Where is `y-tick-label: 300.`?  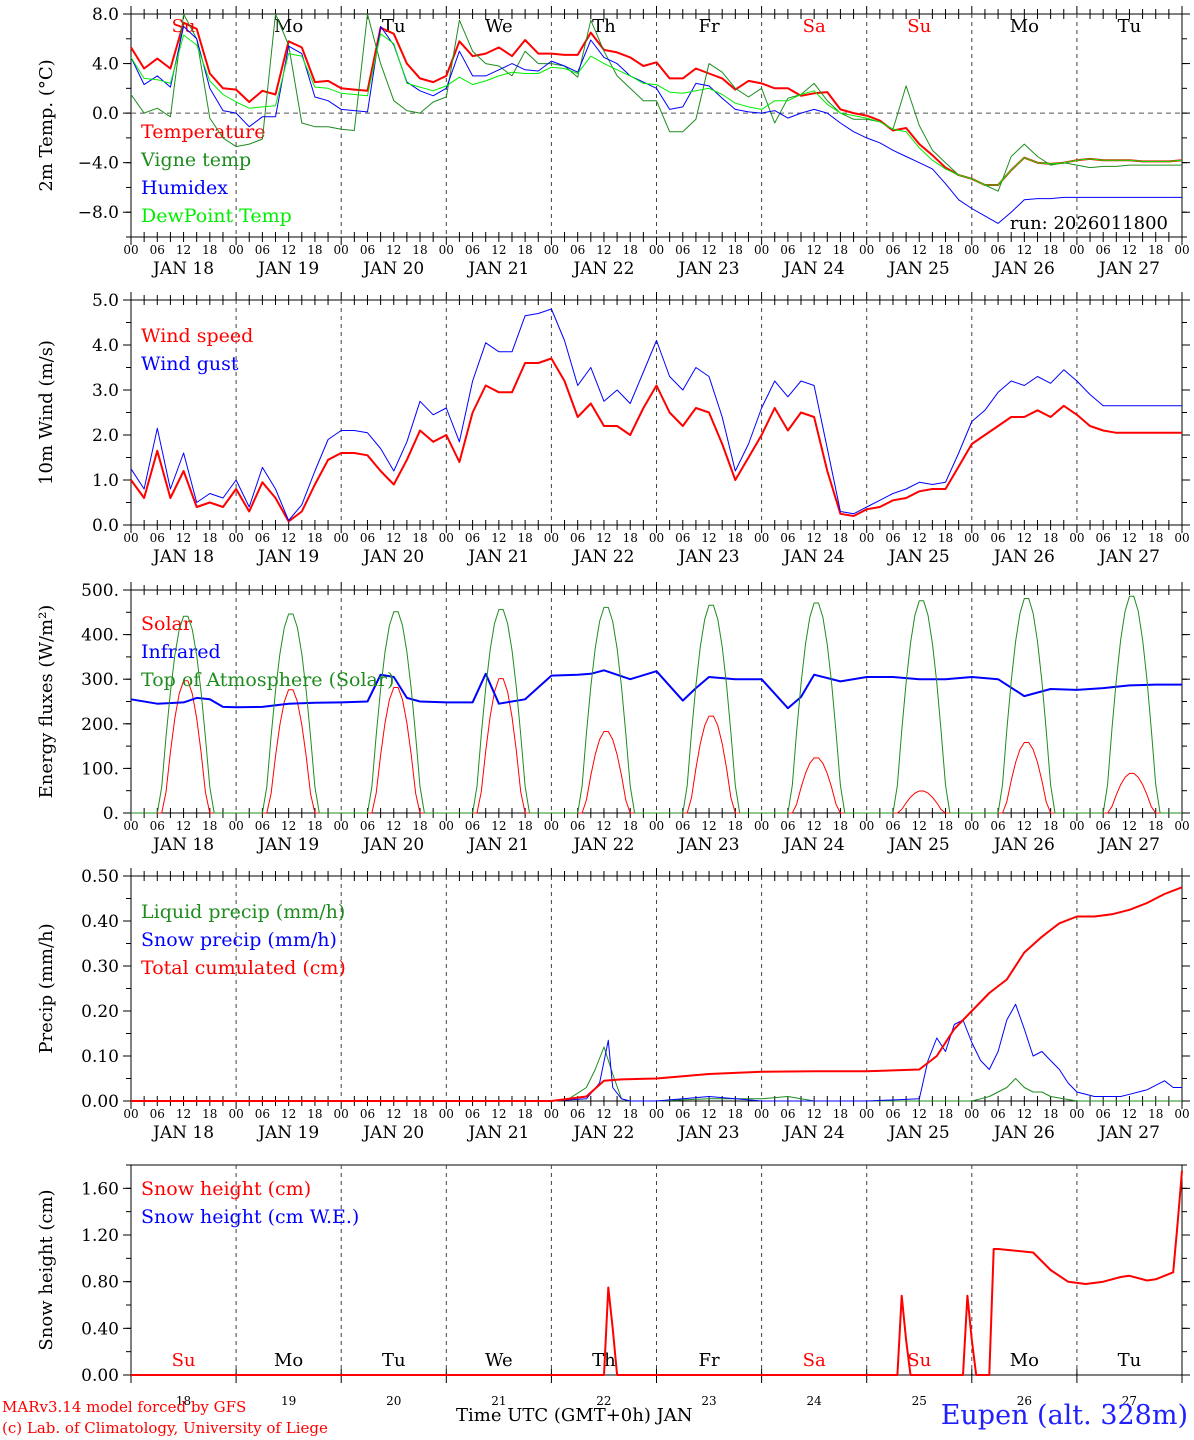
y-tick-label: 300. is located at coordinates (100, 680).